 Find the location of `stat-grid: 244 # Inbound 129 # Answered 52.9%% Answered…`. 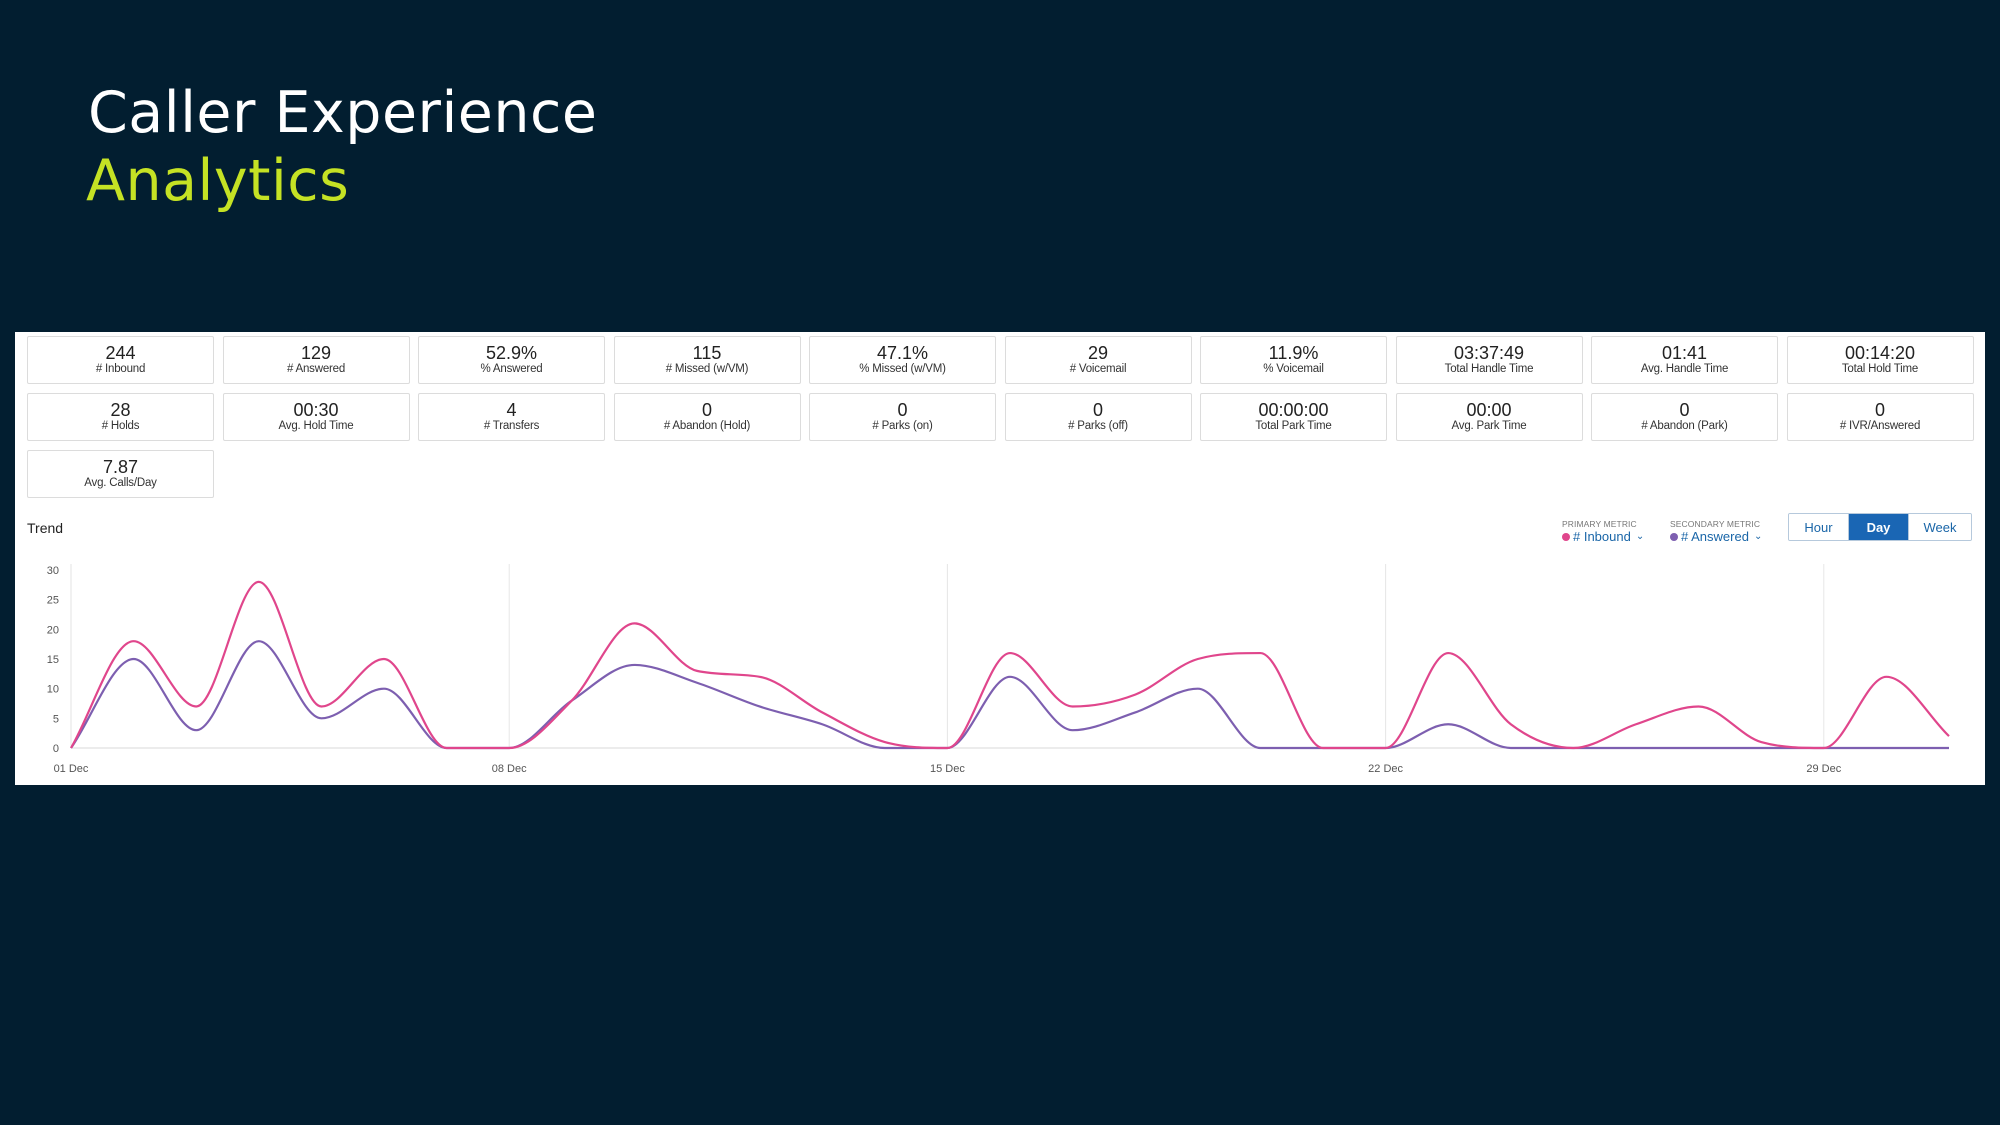

stat-grid: 244 # Inbound 129 # Answered 52.9%% Answered… is located at coordinates (1000, 417).